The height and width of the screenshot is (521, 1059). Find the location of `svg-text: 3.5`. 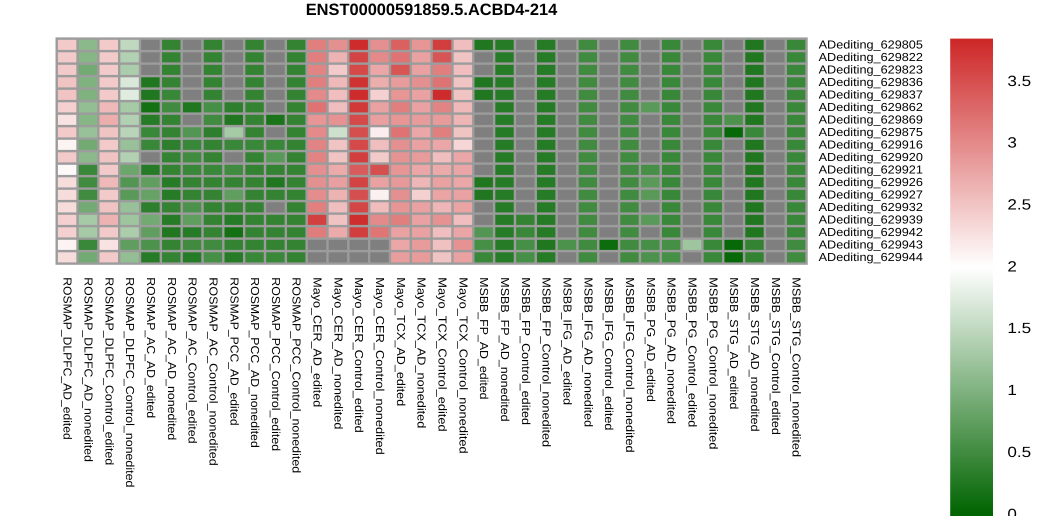

svg-text: 3.5 is located at coordinates (1019, 82).